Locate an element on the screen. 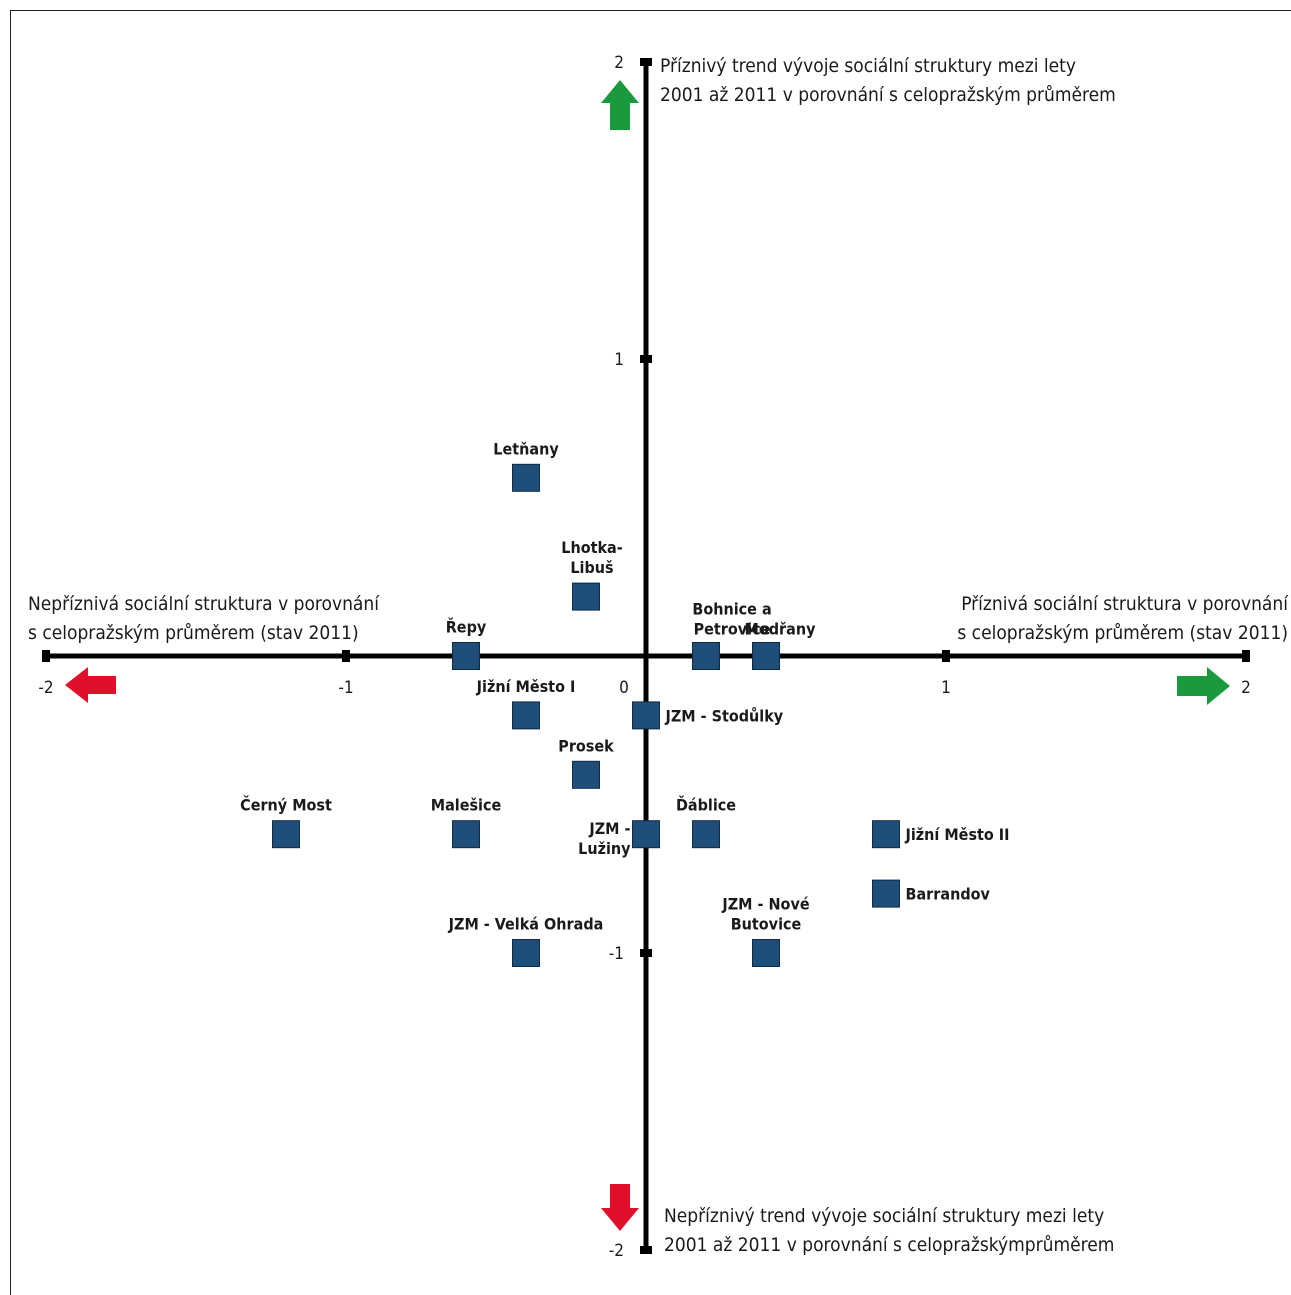  data-point-label: Prosek is located at coordinates (586, 745).